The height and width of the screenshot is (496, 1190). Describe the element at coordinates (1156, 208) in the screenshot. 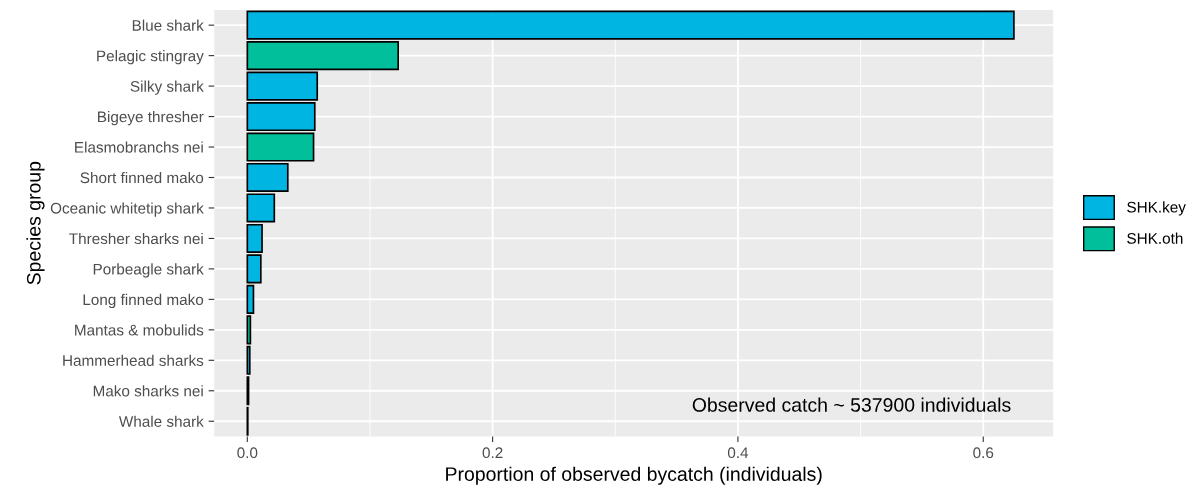

I see `legend-label: SHK.key` at that location.